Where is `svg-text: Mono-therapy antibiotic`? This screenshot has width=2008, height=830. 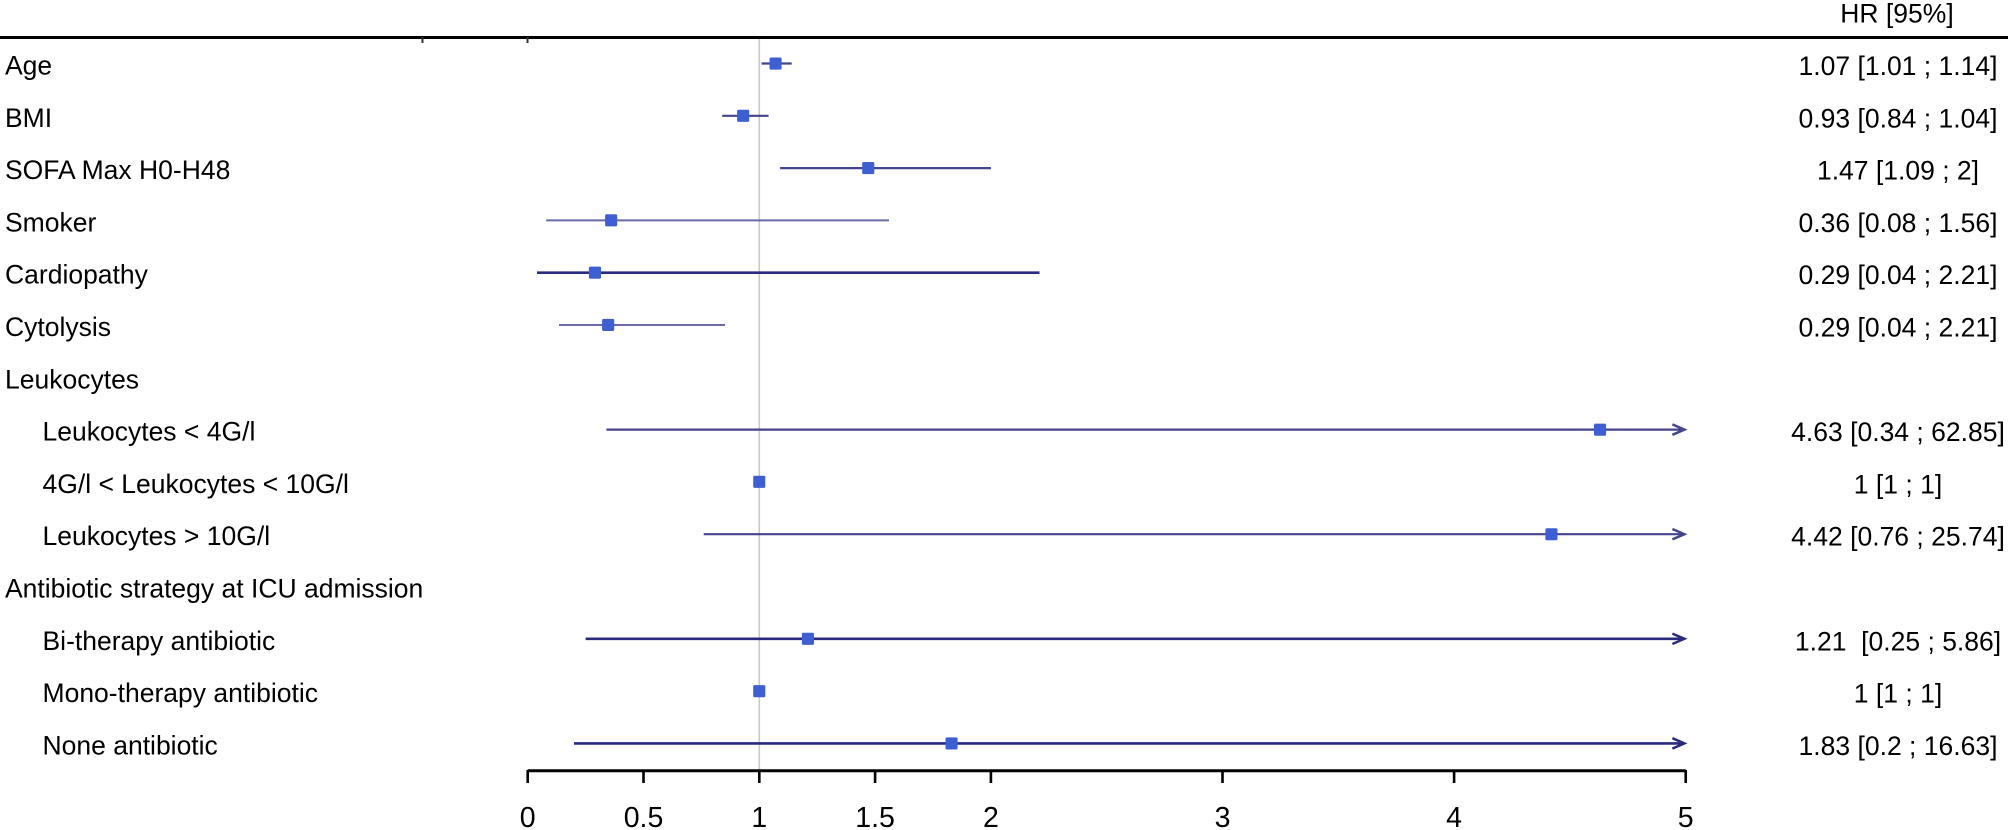 svg-text: Mono-therapy antibiotic is located at coordinates (180, 693).